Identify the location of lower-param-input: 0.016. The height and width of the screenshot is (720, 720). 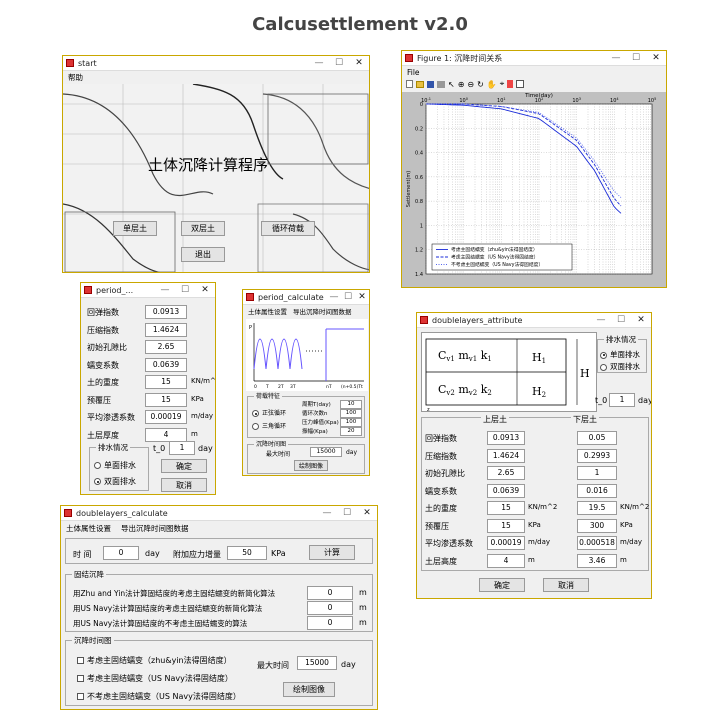
(597, 490).